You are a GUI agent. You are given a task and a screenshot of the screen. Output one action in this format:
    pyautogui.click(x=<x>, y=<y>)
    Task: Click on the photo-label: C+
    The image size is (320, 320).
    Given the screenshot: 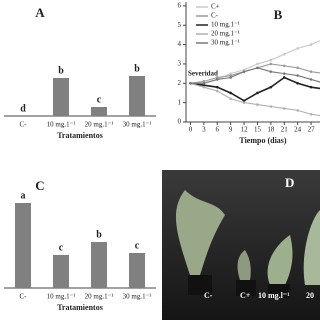 What is the action you would take?
    pyautogui.click(x=245, y=295)
    